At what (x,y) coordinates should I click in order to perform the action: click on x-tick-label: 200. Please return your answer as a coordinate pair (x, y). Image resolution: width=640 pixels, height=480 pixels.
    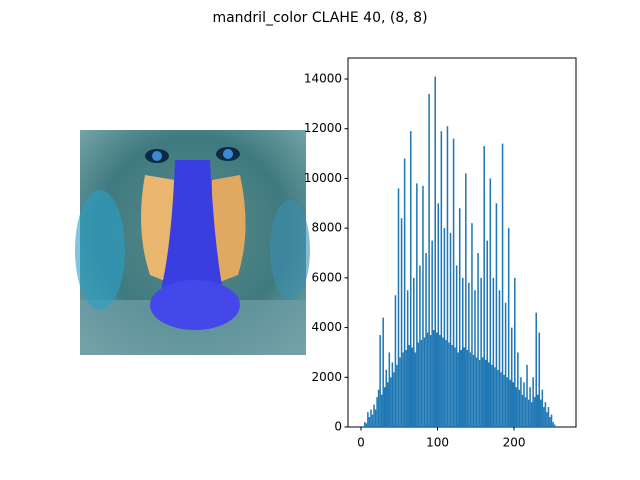
    Looking at the image, I should click on (514, 443).